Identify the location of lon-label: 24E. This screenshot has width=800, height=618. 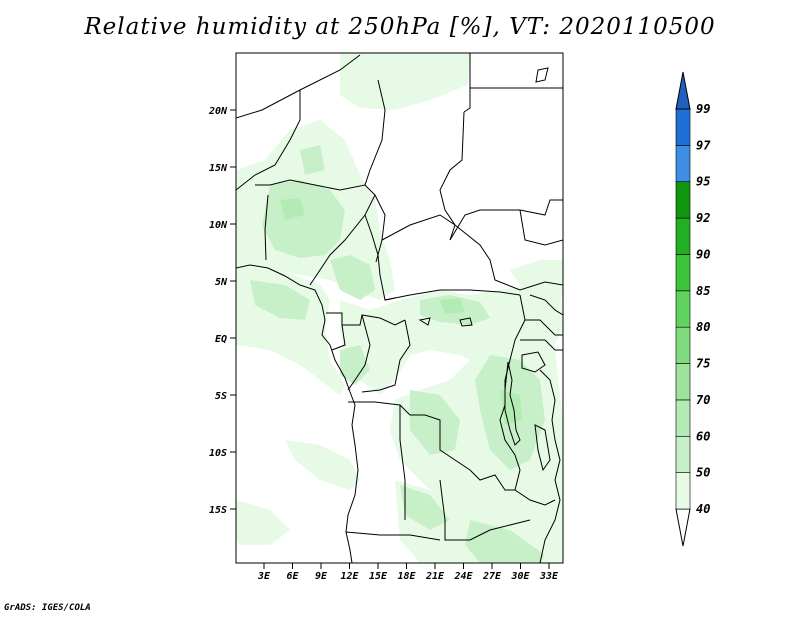
(463, 576).